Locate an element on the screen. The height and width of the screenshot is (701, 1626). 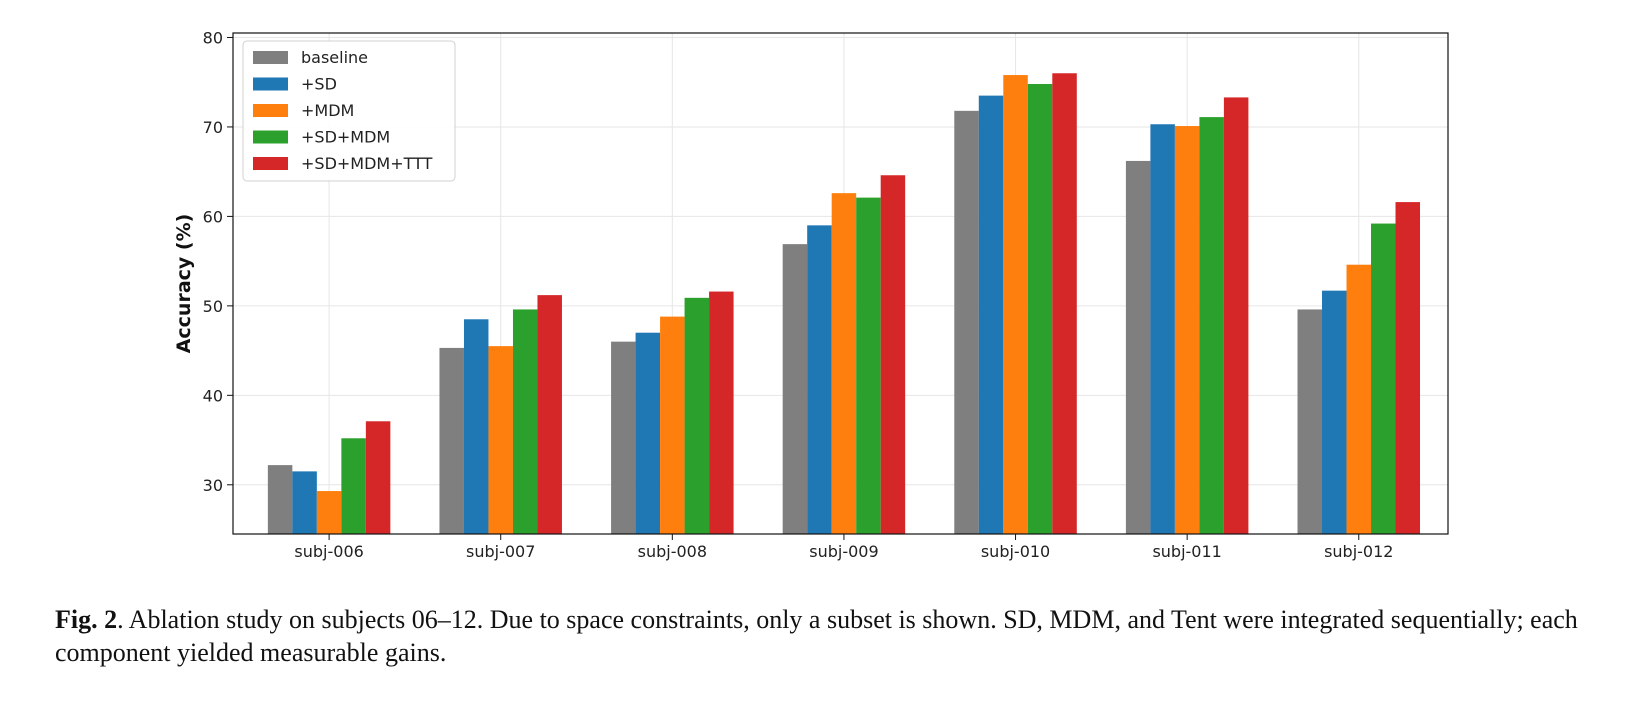
x-tick-label: subj-009 is located at coordinates (843, 551).